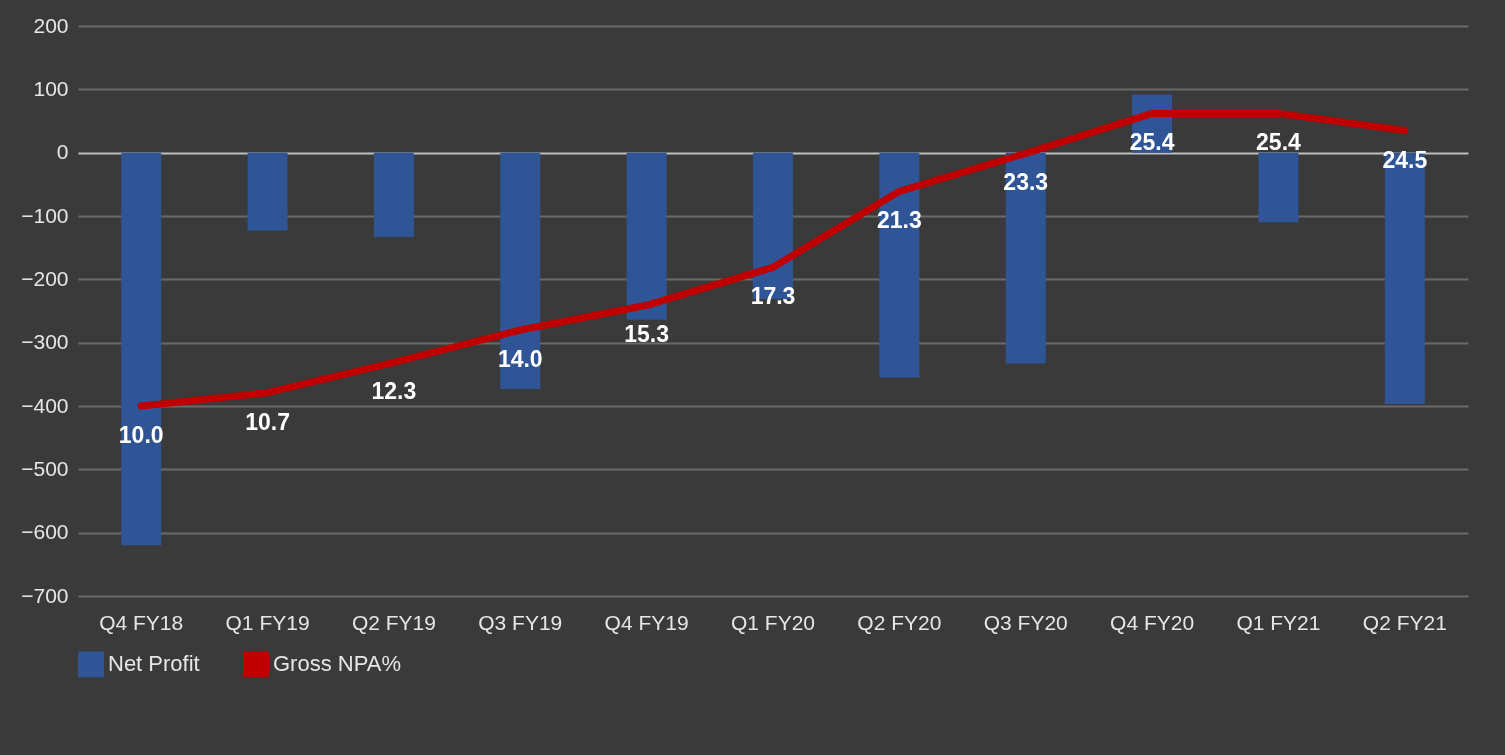 This screenshot has width=1505, height=755. What do you see at coordinates (1278, 622) in the screenshot?
I see `x-tick-label: Q1 FY21` at bounding box center [1278, 622].